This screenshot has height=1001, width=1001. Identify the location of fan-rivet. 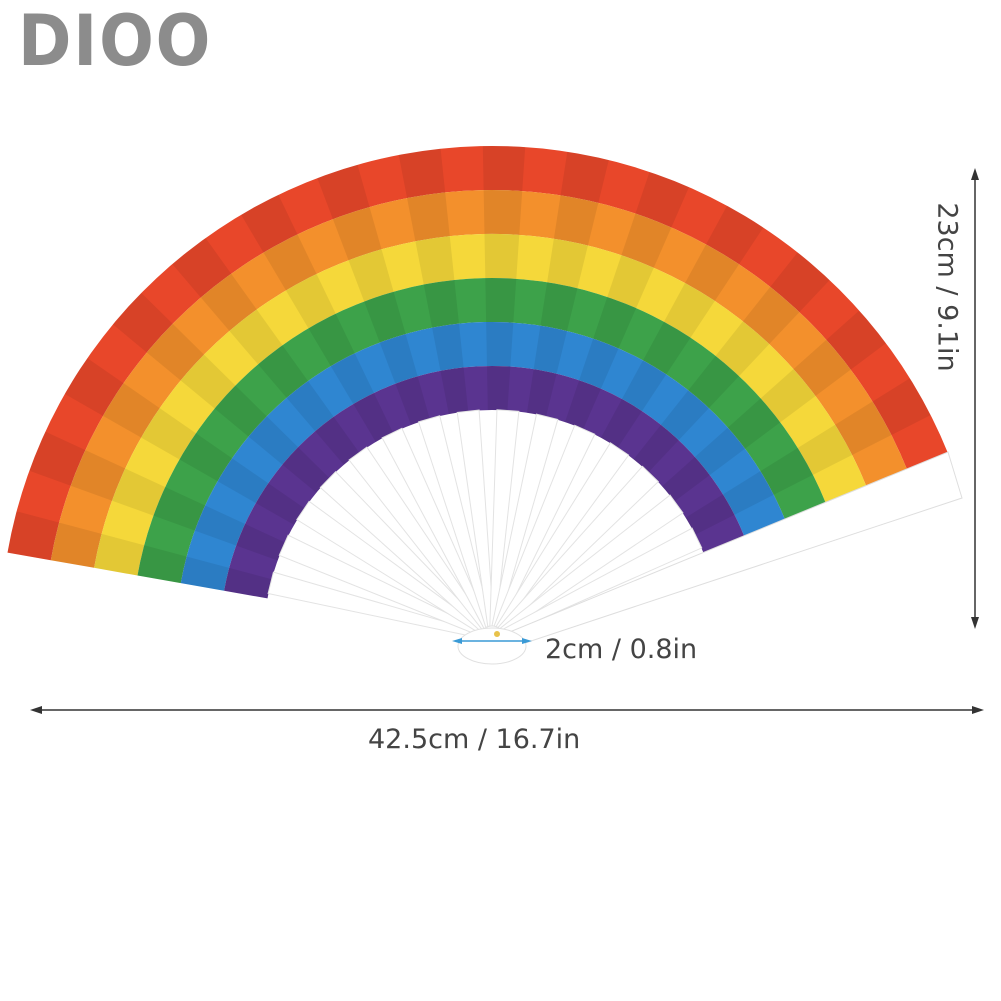
(497, 634).